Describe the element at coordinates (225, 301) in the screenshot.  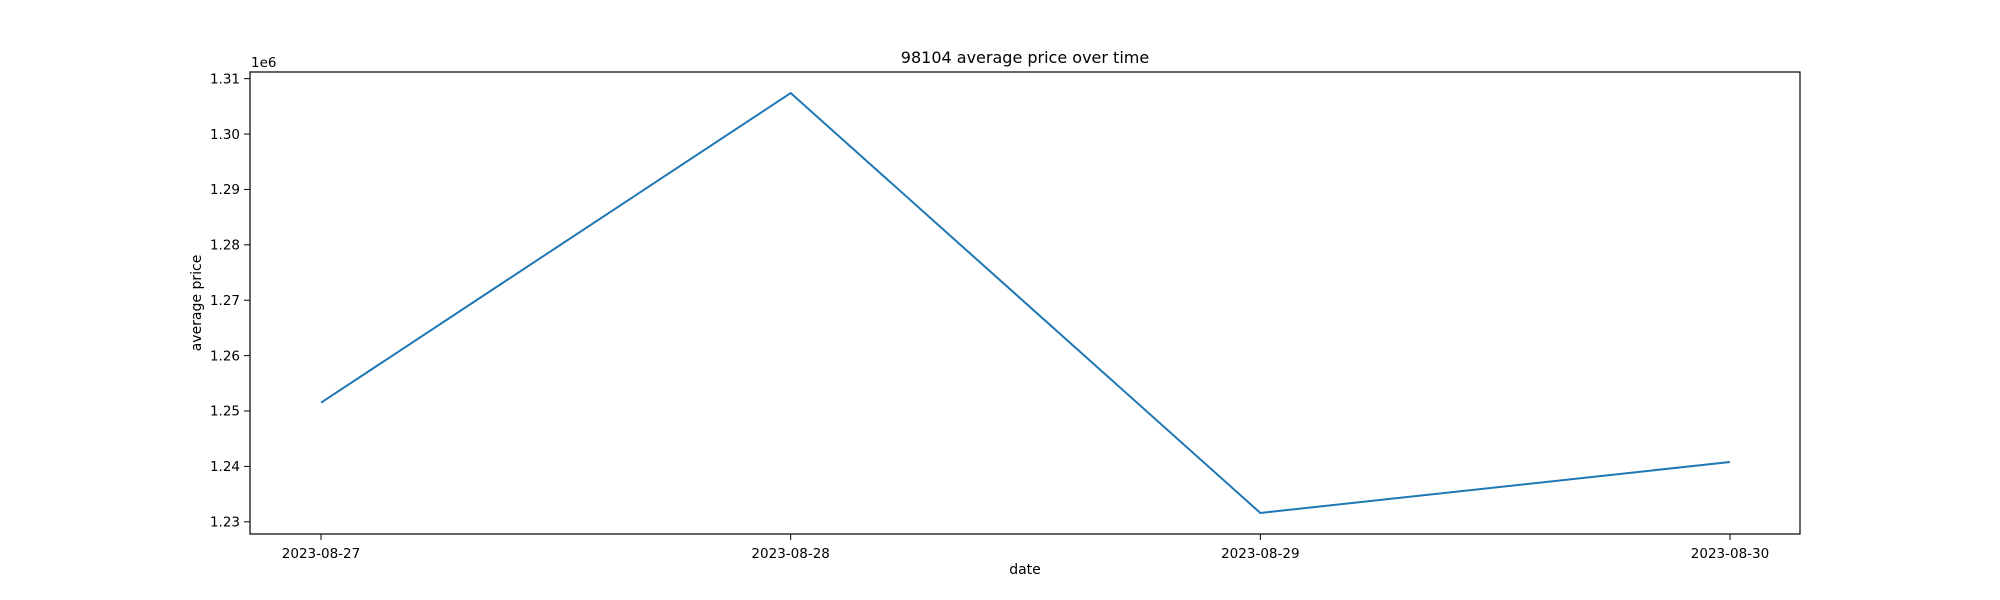
I see `y-tick-label: 1.27` at that location.